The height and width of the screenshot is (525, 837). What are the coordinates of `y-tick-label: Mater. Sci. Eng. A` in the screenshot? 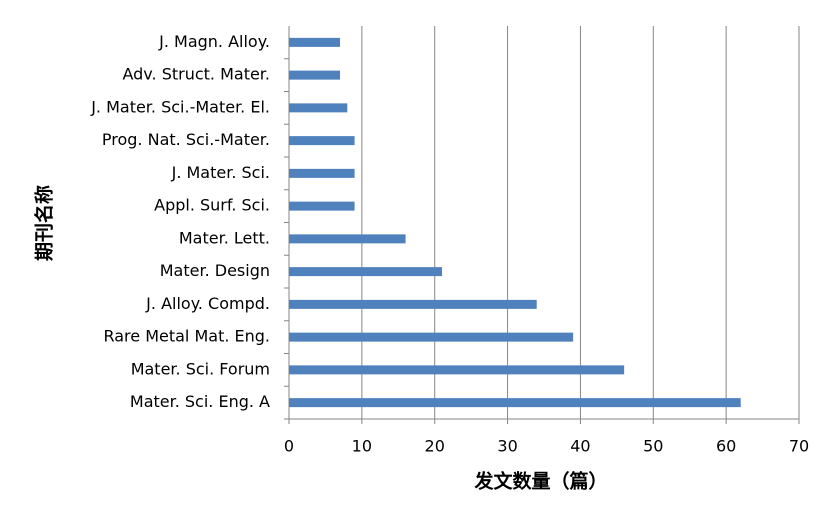 It's located at (200, 401).